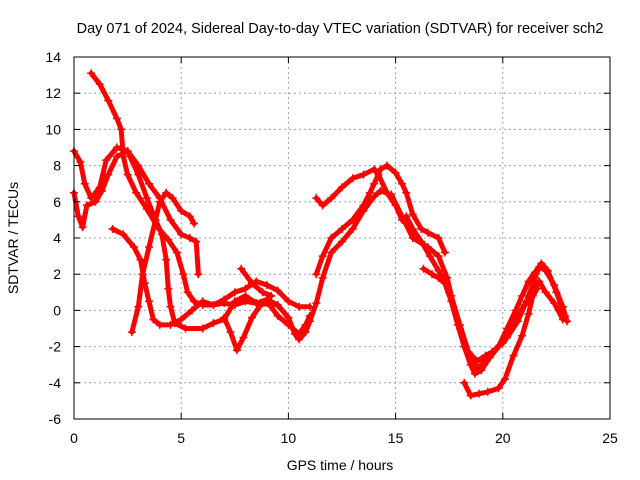  Describe the element at coordinates (181, 438) in the screenshot. I see `x-tick-label: 5` at that location.